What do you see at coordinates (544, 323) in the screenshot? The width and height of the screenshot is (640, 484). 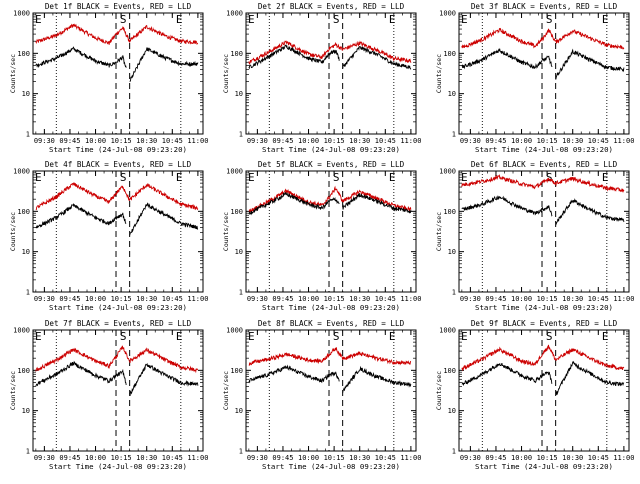 I see `chart-title: Det 9f BLACK = Events, RED = LLD` at bounding box center [544, 323].